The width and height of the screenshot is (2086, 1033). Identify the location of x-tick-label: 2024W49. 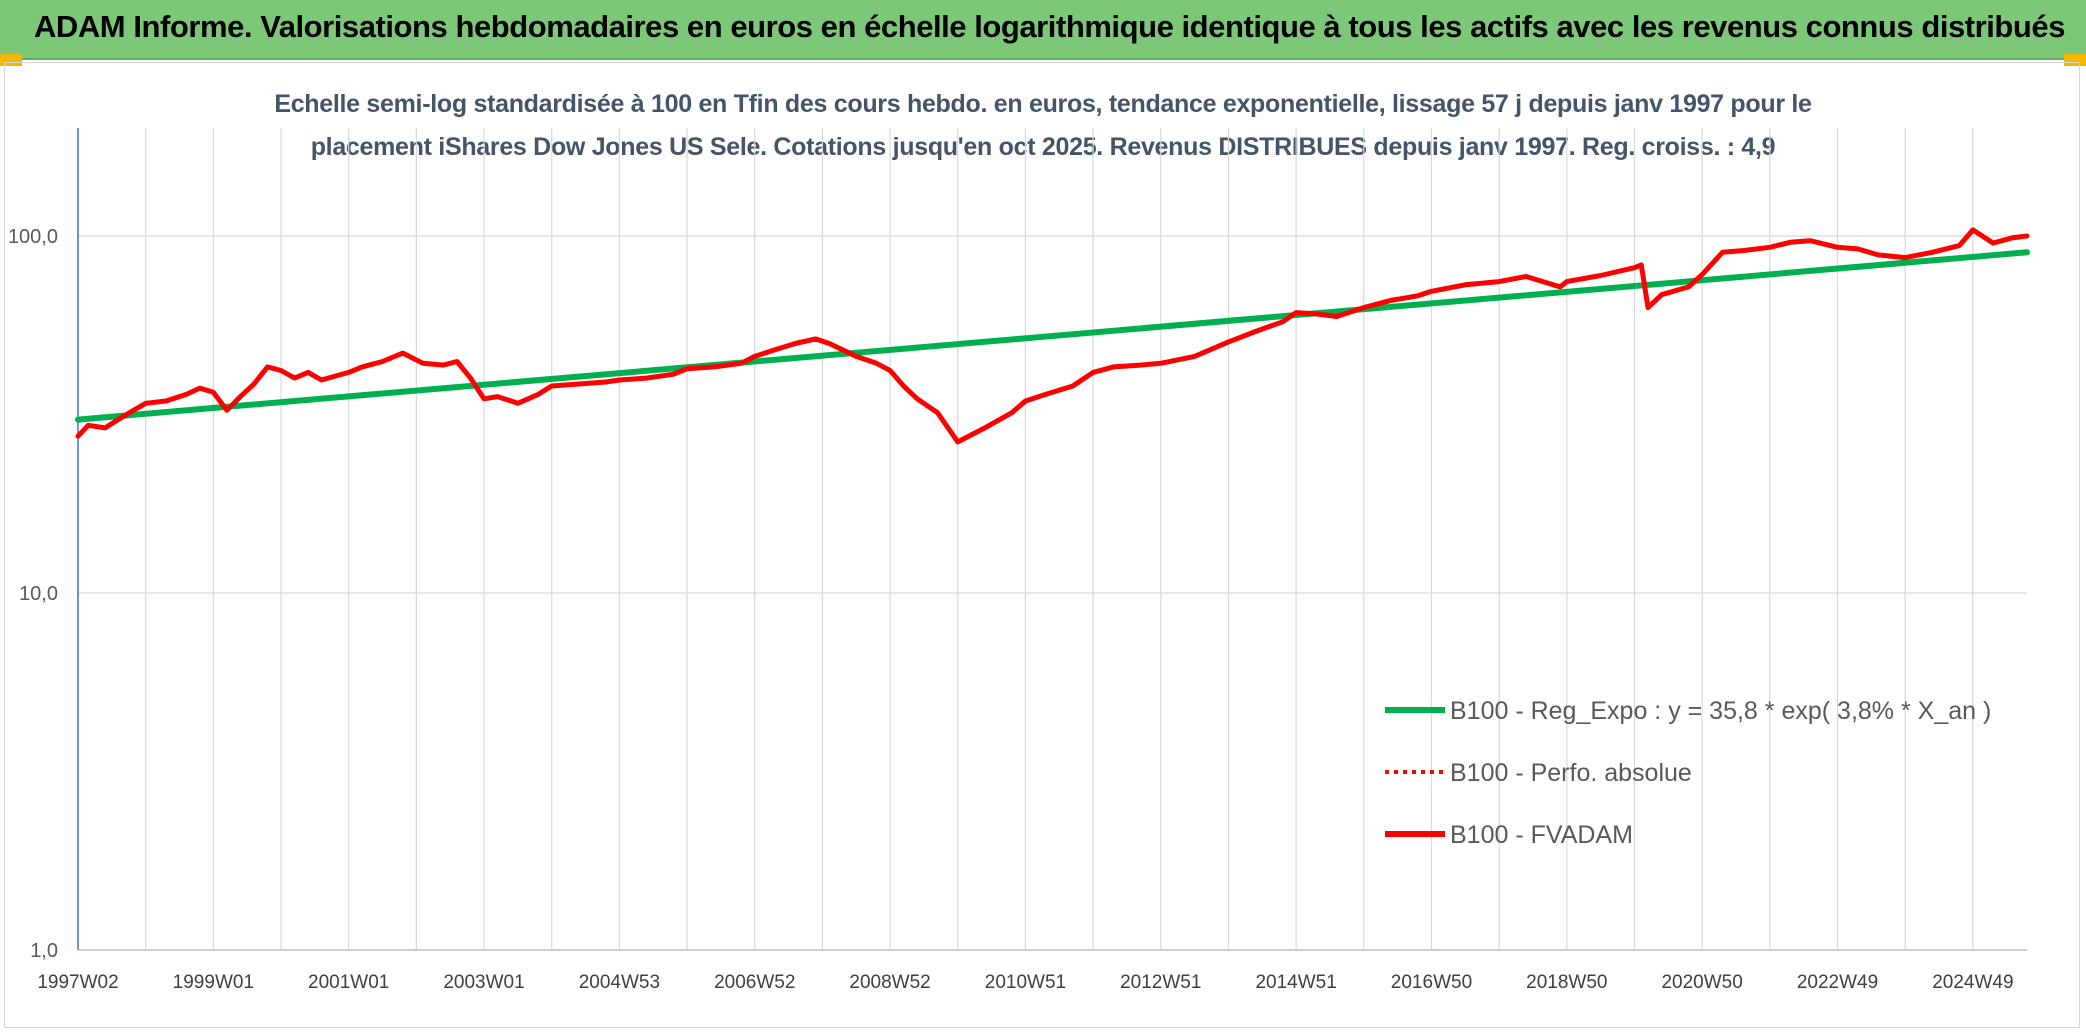
(1972, 982).